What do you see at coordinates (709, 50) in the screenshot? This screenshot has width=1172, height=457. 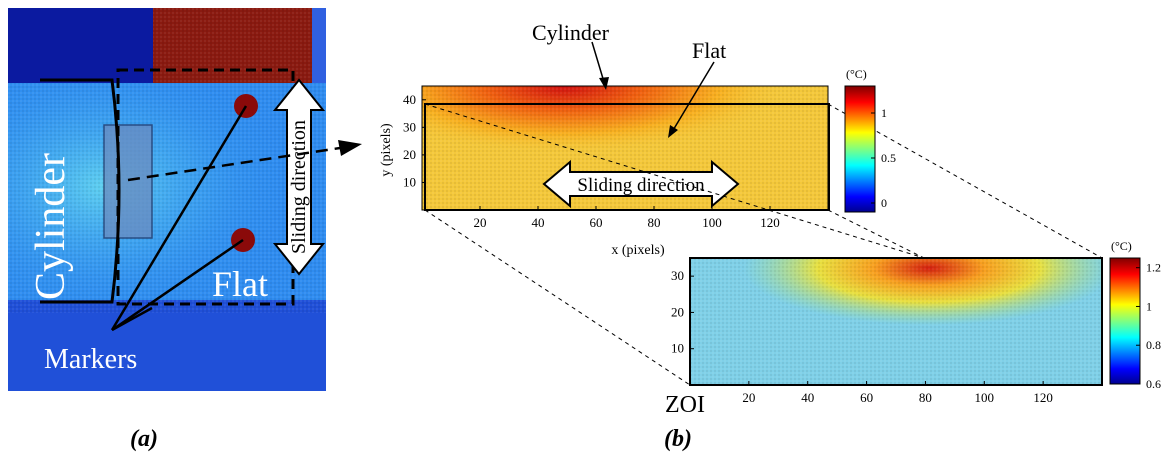 I see `callout-flat: Flat` at bounding box center [709, 50].